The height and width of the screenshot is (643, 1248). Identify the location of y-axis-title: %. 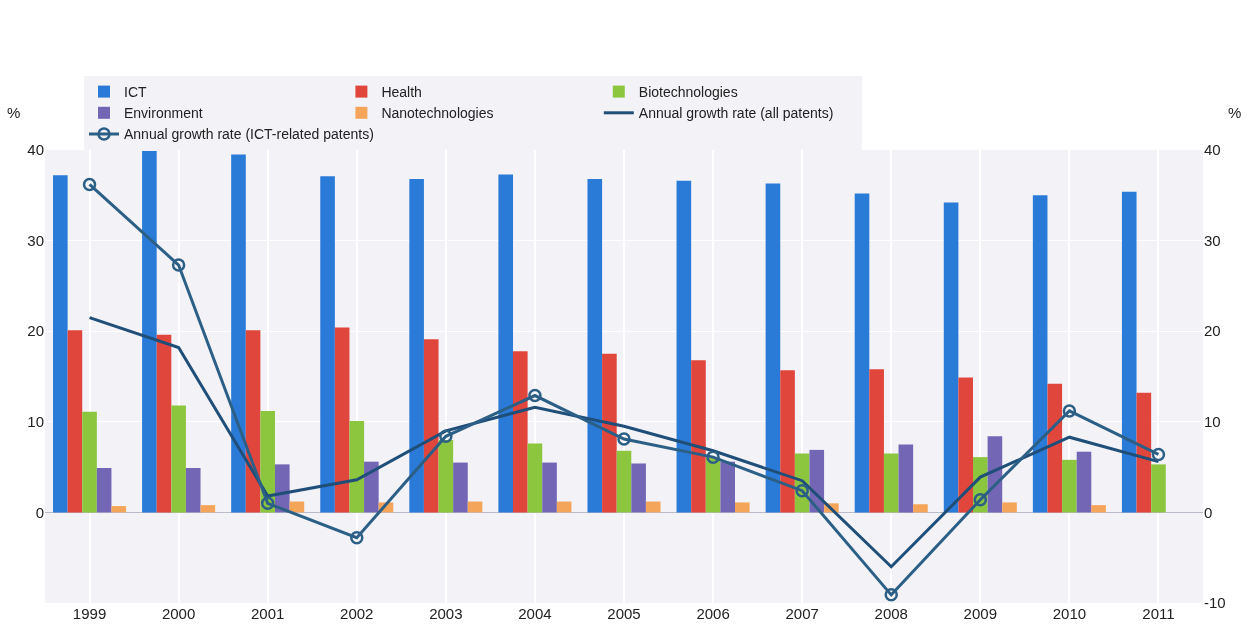
(14, 112).